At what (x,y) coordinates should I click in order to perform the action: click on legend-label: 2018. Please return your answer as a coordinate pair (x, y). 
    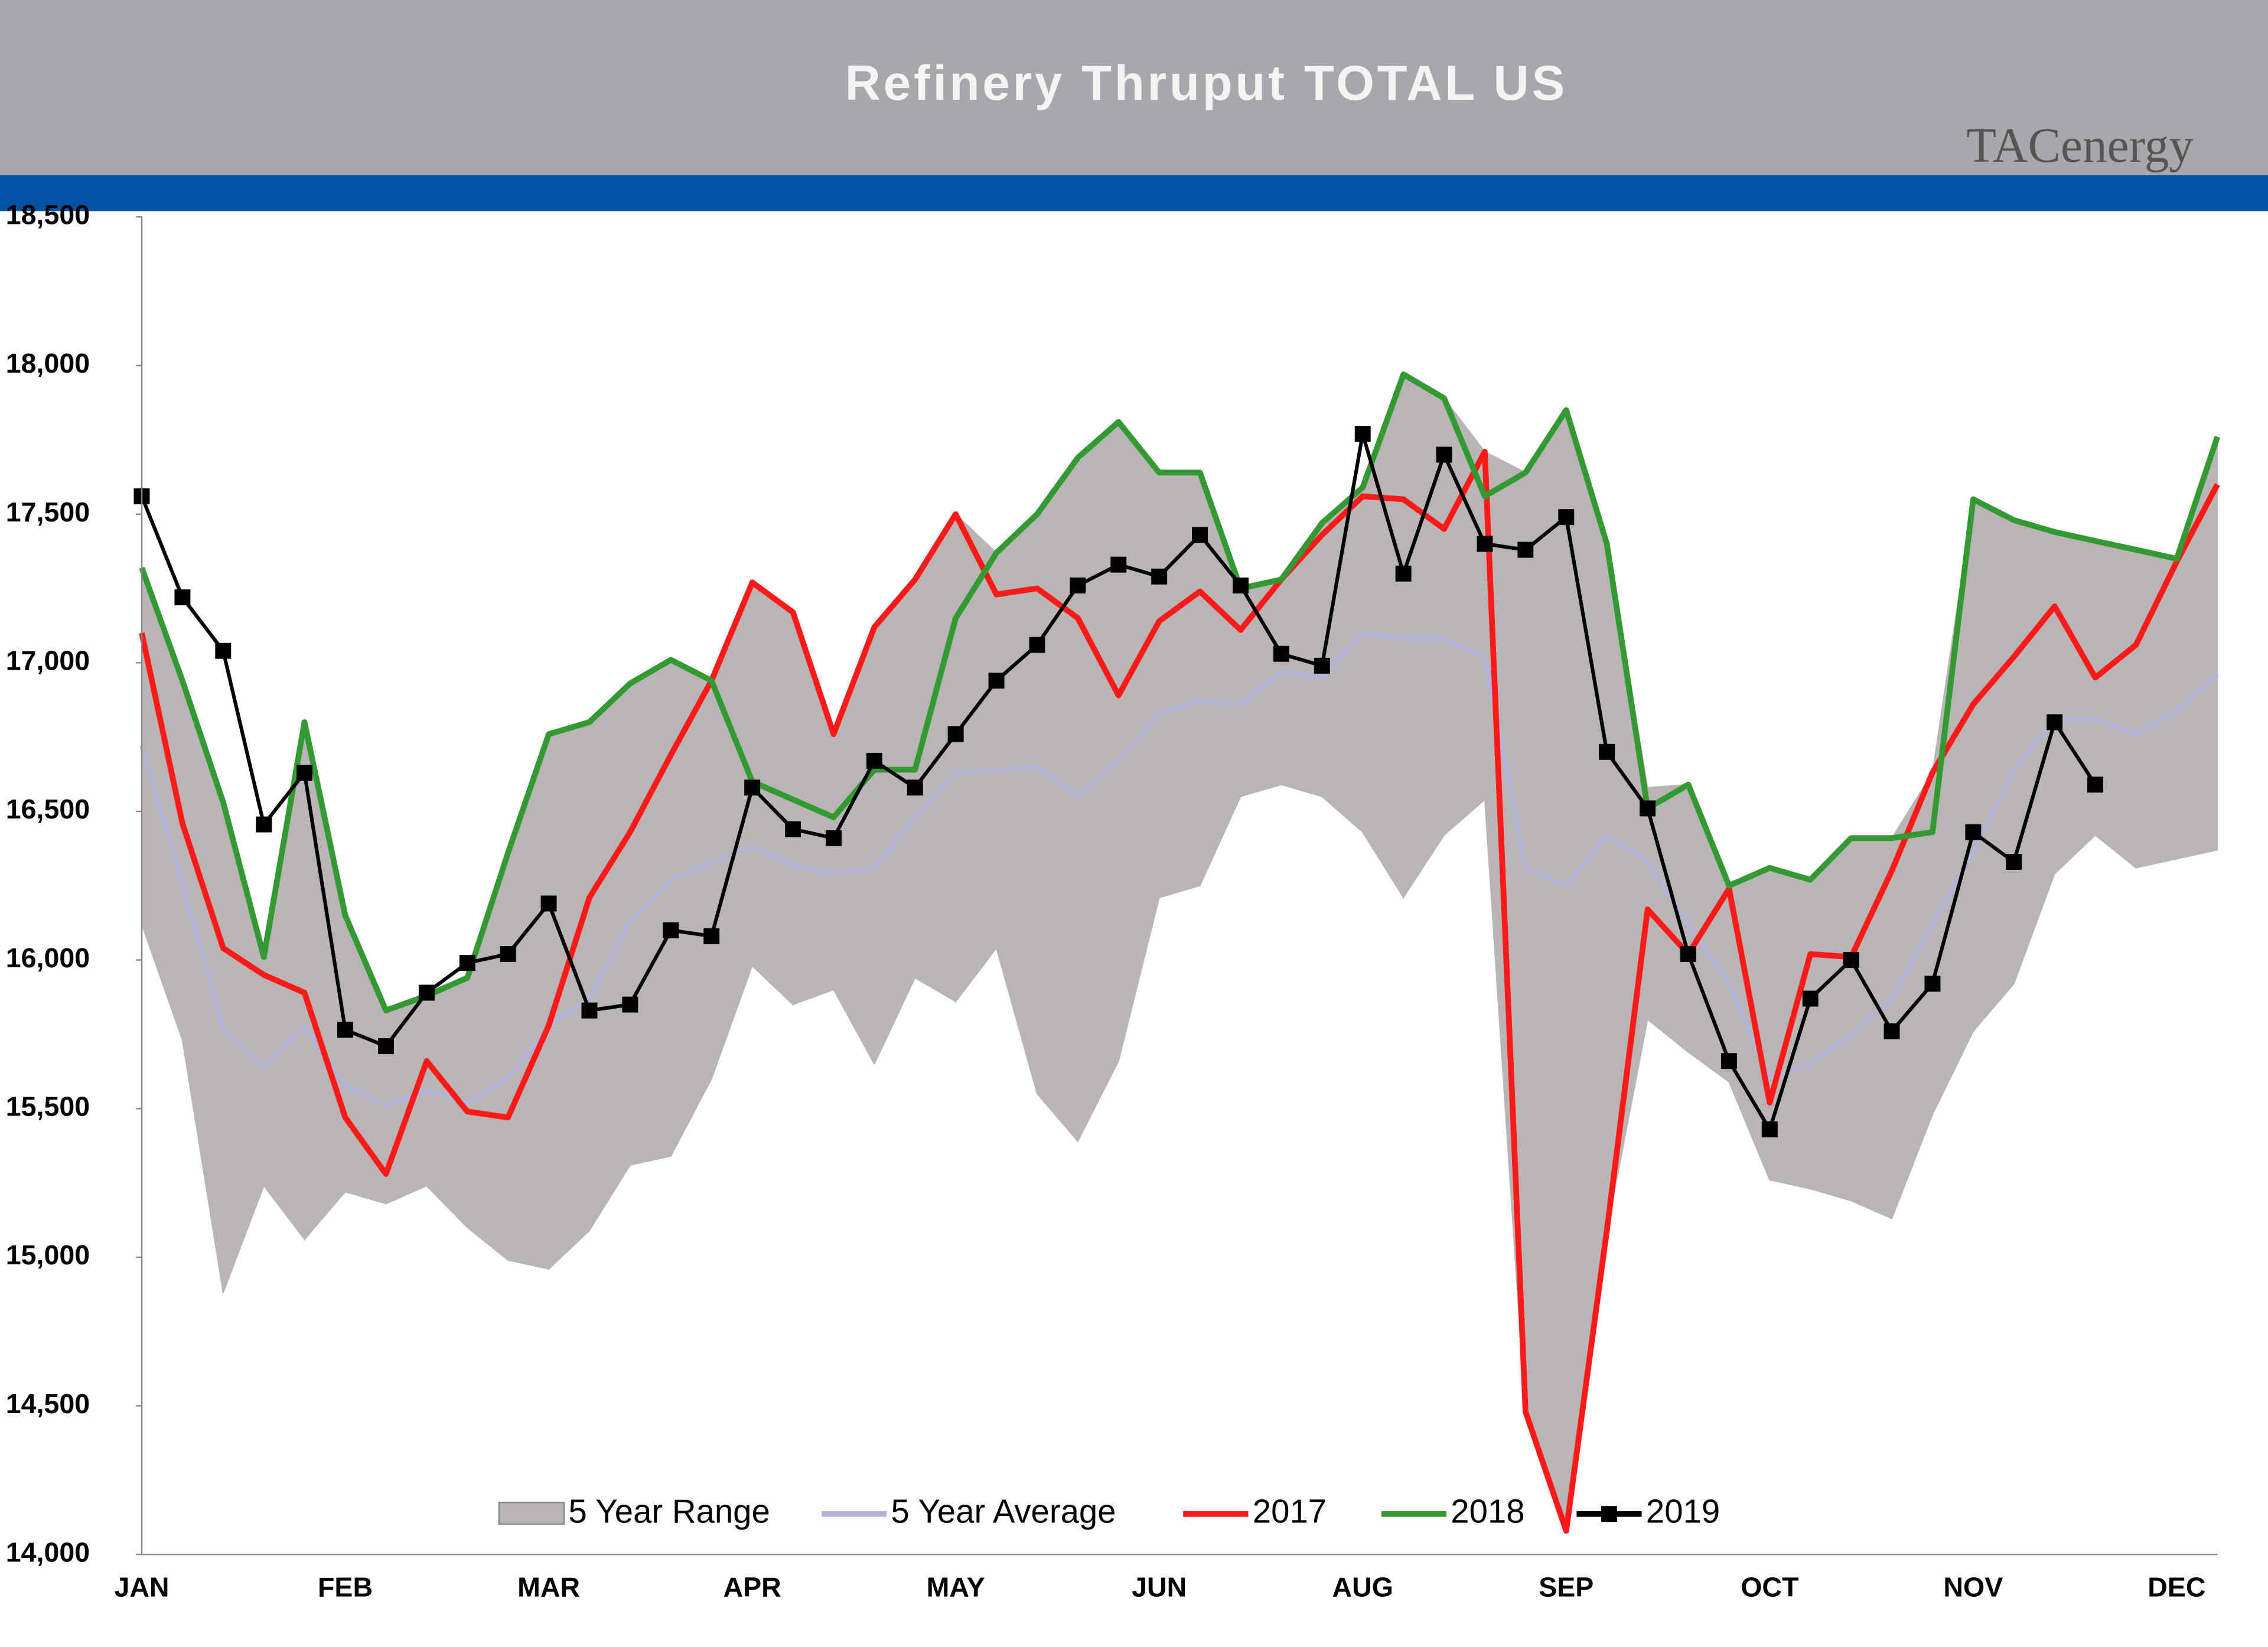
    Looking at the image, I should click on (1487, 1511).